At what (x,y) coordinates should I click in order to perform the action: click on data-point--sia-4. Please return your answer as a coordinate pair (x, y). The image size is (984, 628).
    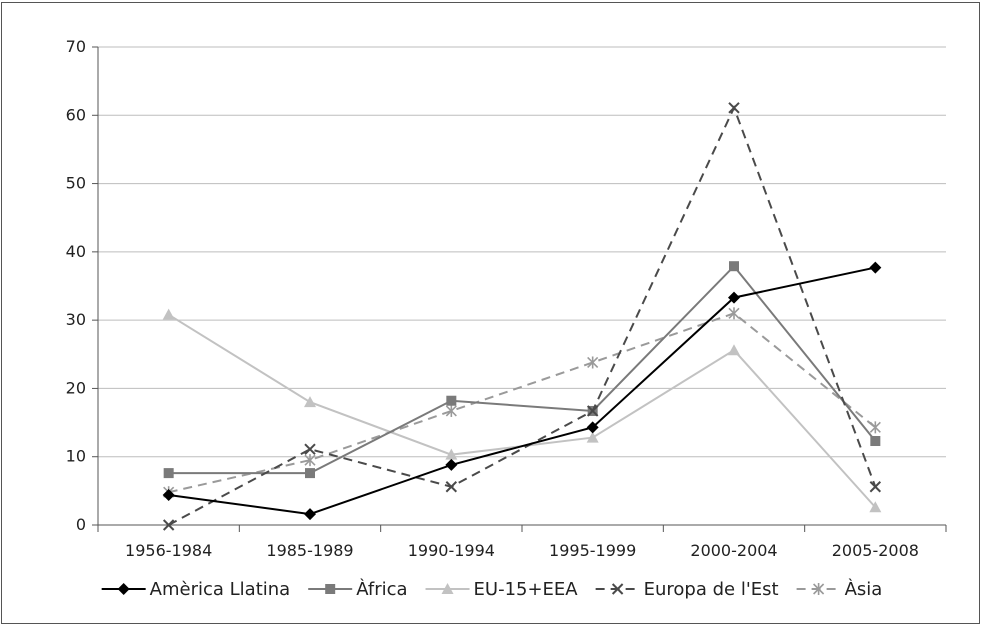
    Looking at the image, I should click on (734, 313).